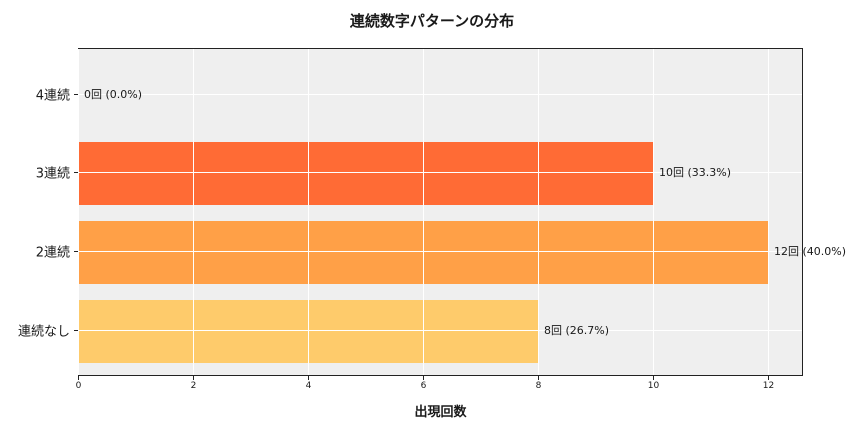 The image size is (864, 432). Describe the element at coordinates (52, 174) in the screenshot. I see `y-tick-label: 3連続` at that location.